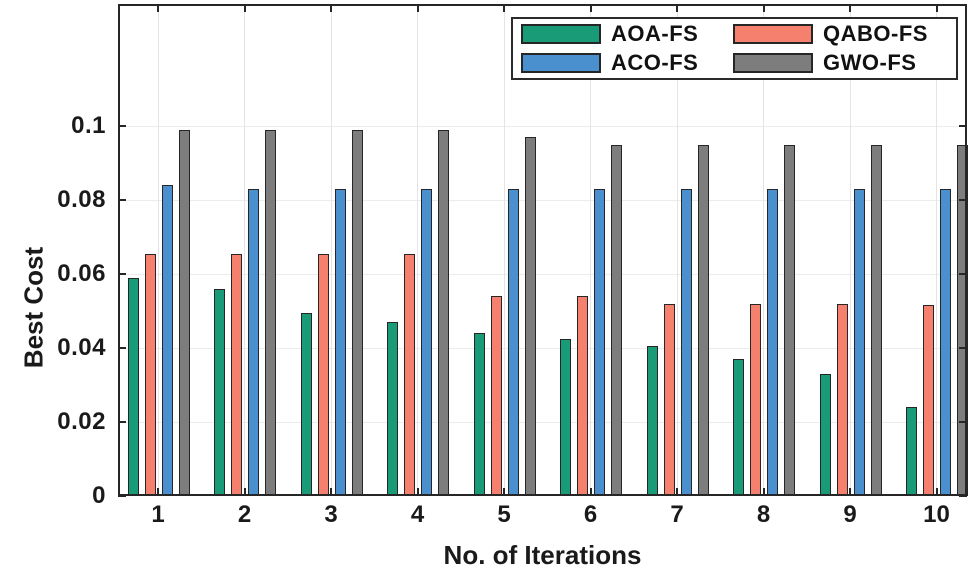 This screenshot has width=980, height=575. What do you see at coordinates (81, 421) in the screenshot?
I see `y-tick-label: 0.02` at bounding box center [81, 421].